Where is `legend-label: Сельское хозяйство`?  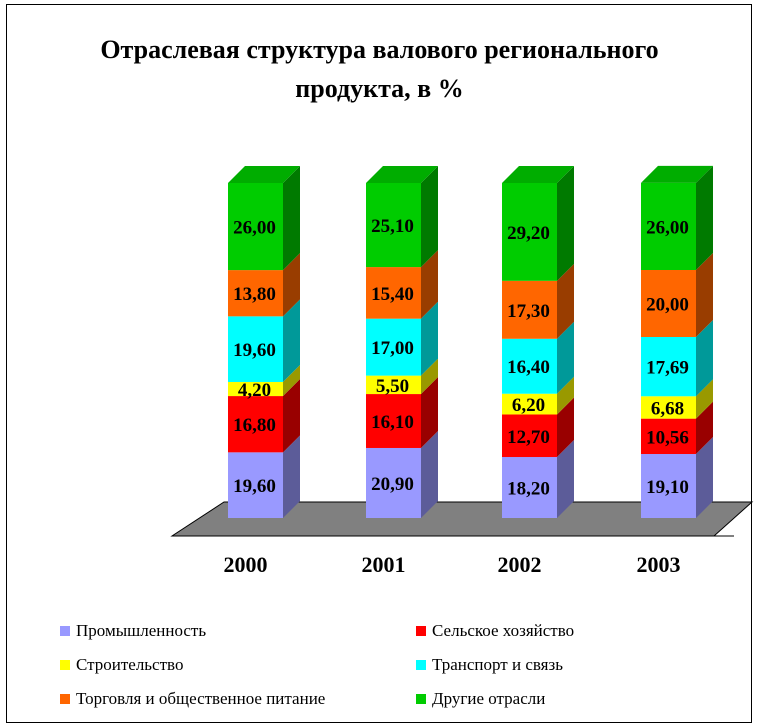
legend-label: Сельское хозяйство is located at coordinates (503, 630).